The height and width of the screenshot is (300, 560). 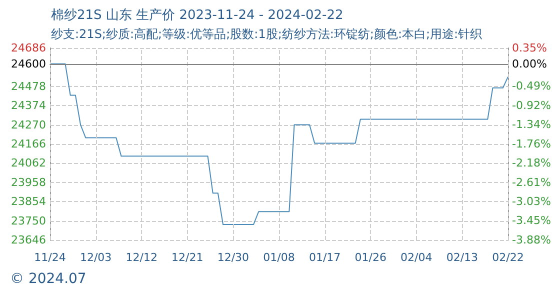 I want to click on x-tick-label: 12/03, so click(x=96, y=257).